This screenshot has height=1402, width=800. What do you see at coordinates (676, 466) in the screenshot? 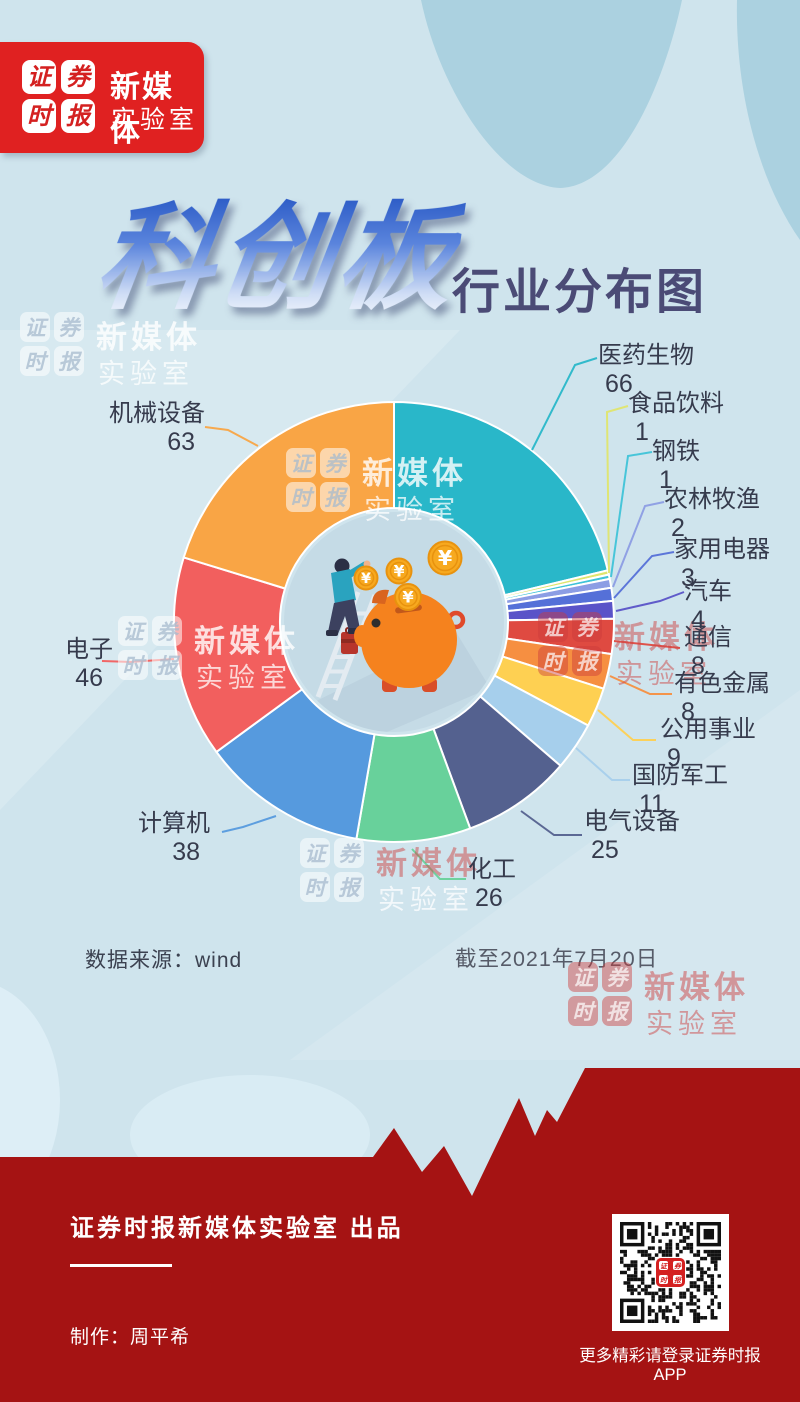
I see `chart-label-钢铁: 钢铁 1` at bounding box center [676, 466].